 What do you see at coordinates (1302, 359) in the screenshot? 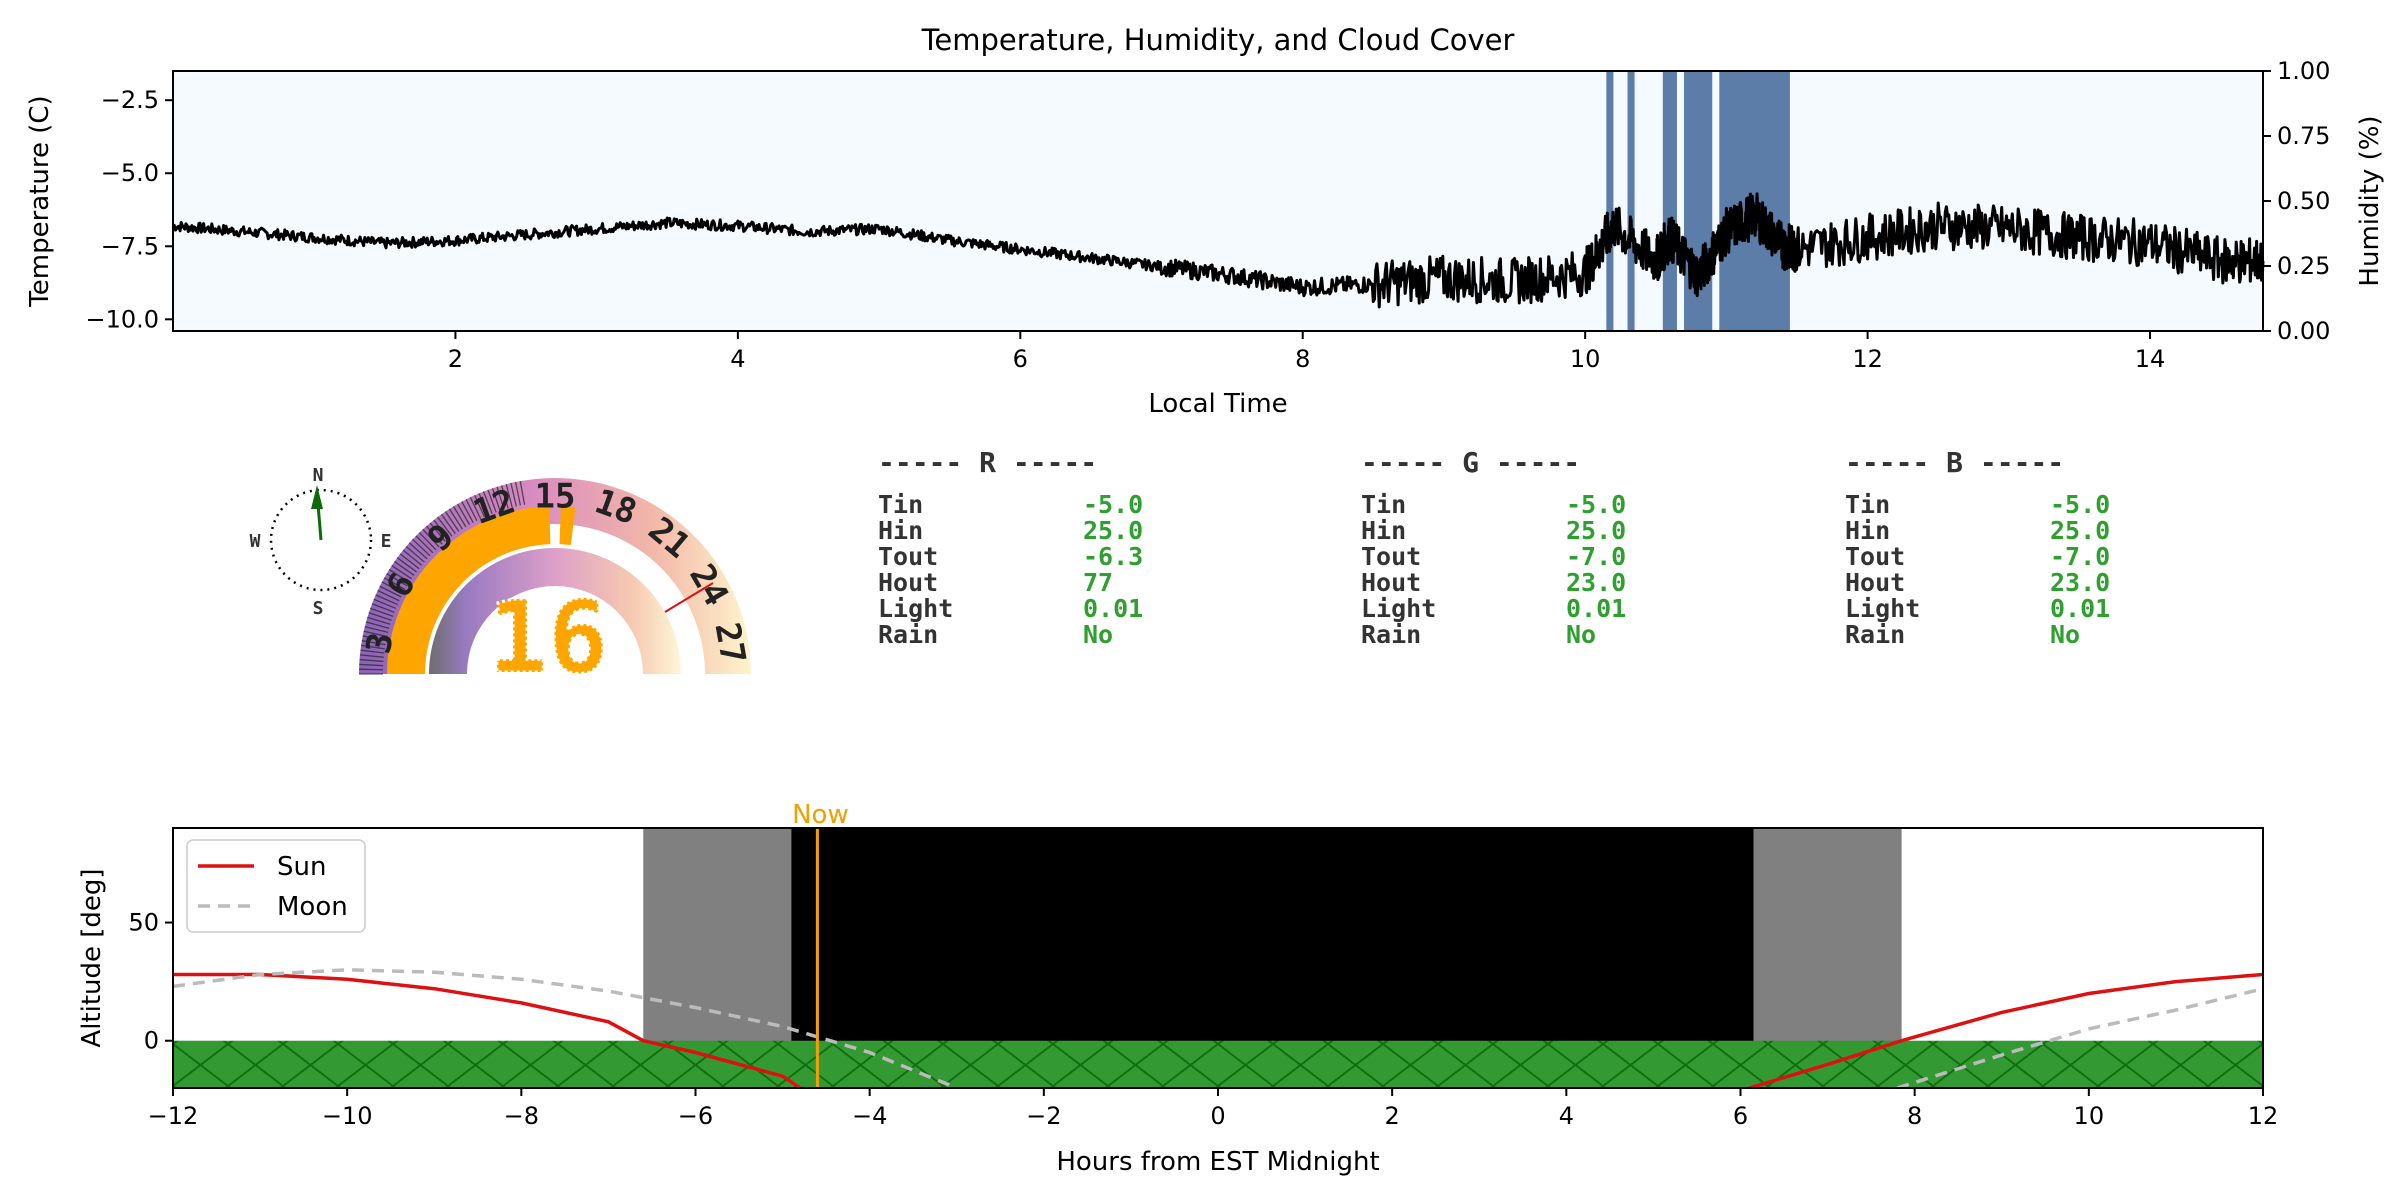
I see `x-tick-label: 8` at bounding box center [1302, 359].